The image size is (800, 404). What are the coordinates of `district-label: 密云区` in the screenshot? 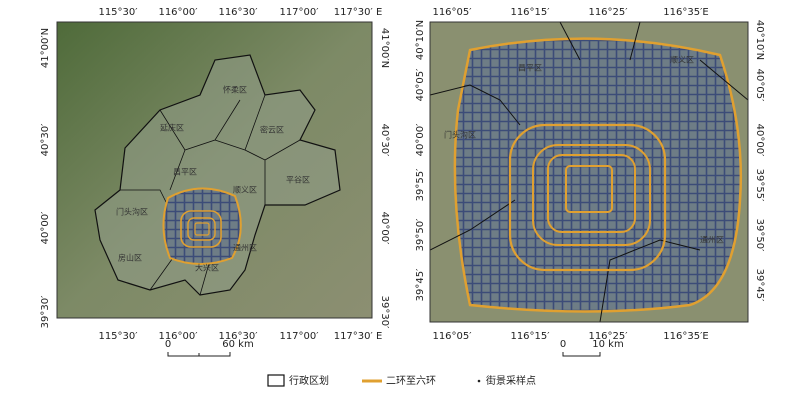 It's located at (272, 130).